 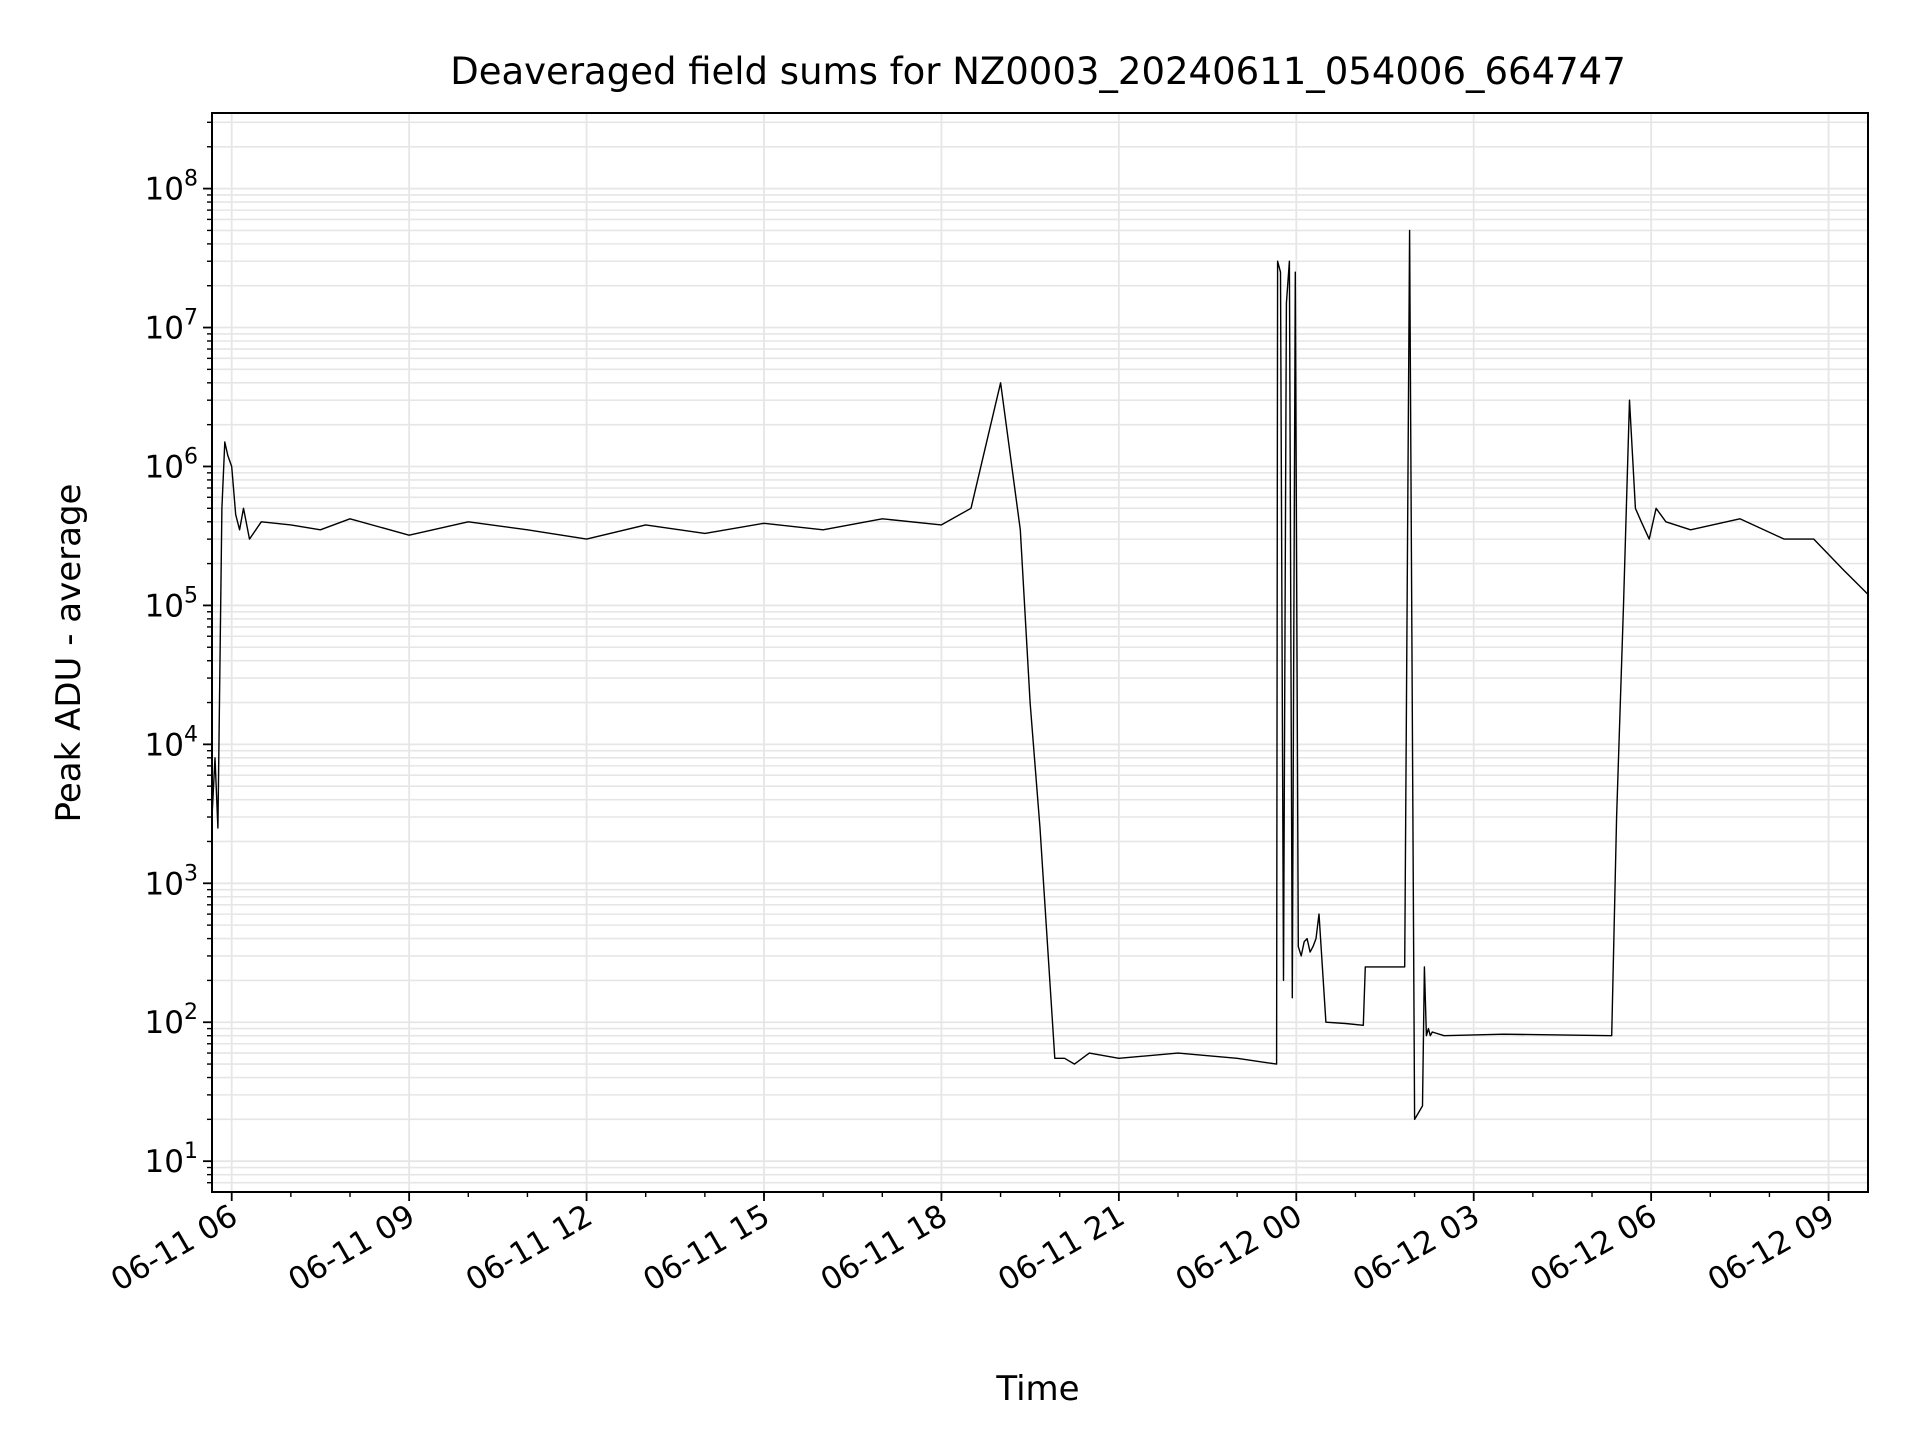 What do you see at coordinates (1037, 1389) in the screenshot?
I see `x-axis-label: Time` at bounding box center [1037, 1389].